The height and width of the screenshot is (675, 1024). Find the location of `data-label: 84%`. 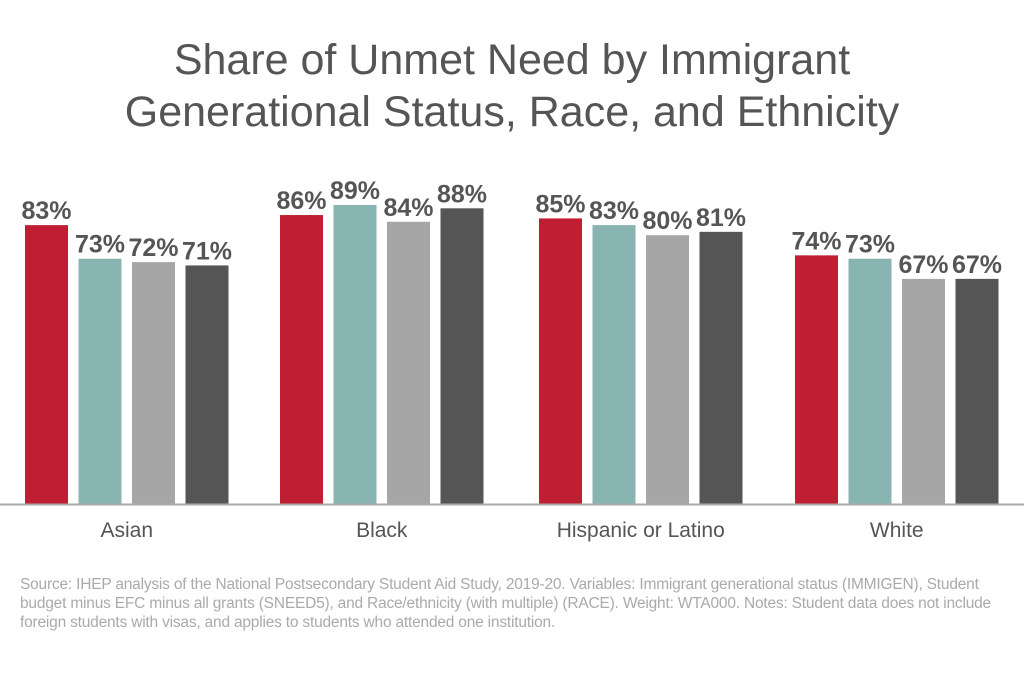

data-label: 84% is located at coordinates (408, 208).